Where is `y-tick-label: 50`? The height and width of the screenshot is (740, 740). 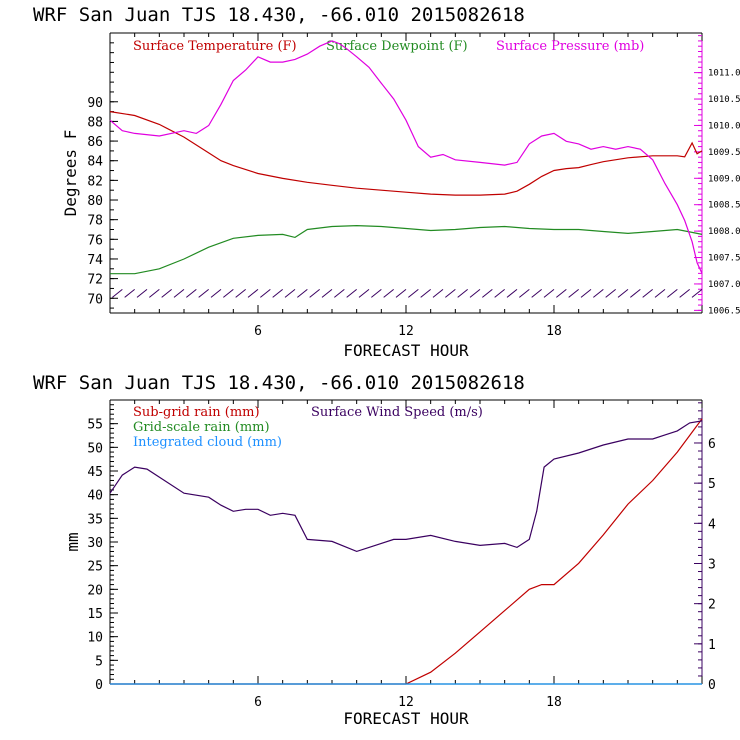
y-tick-label: 50 is located at coordinates (95, 448).